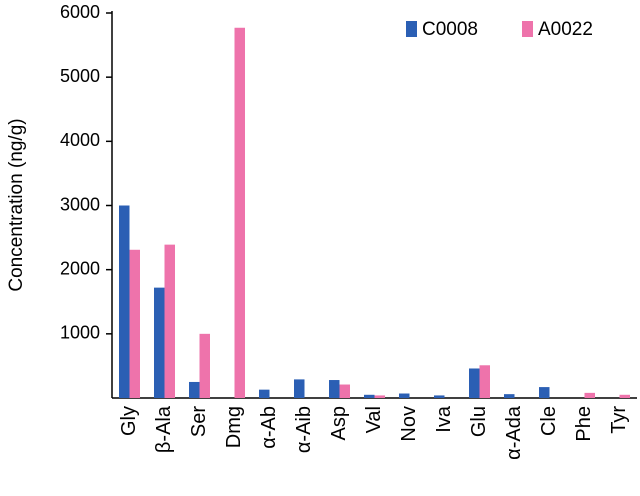 The height and width of the screenshot is (496, 640). Describe the element at coordinates (80, 204) in the screenshot. I see `y-tick-label: 3000` at that location.